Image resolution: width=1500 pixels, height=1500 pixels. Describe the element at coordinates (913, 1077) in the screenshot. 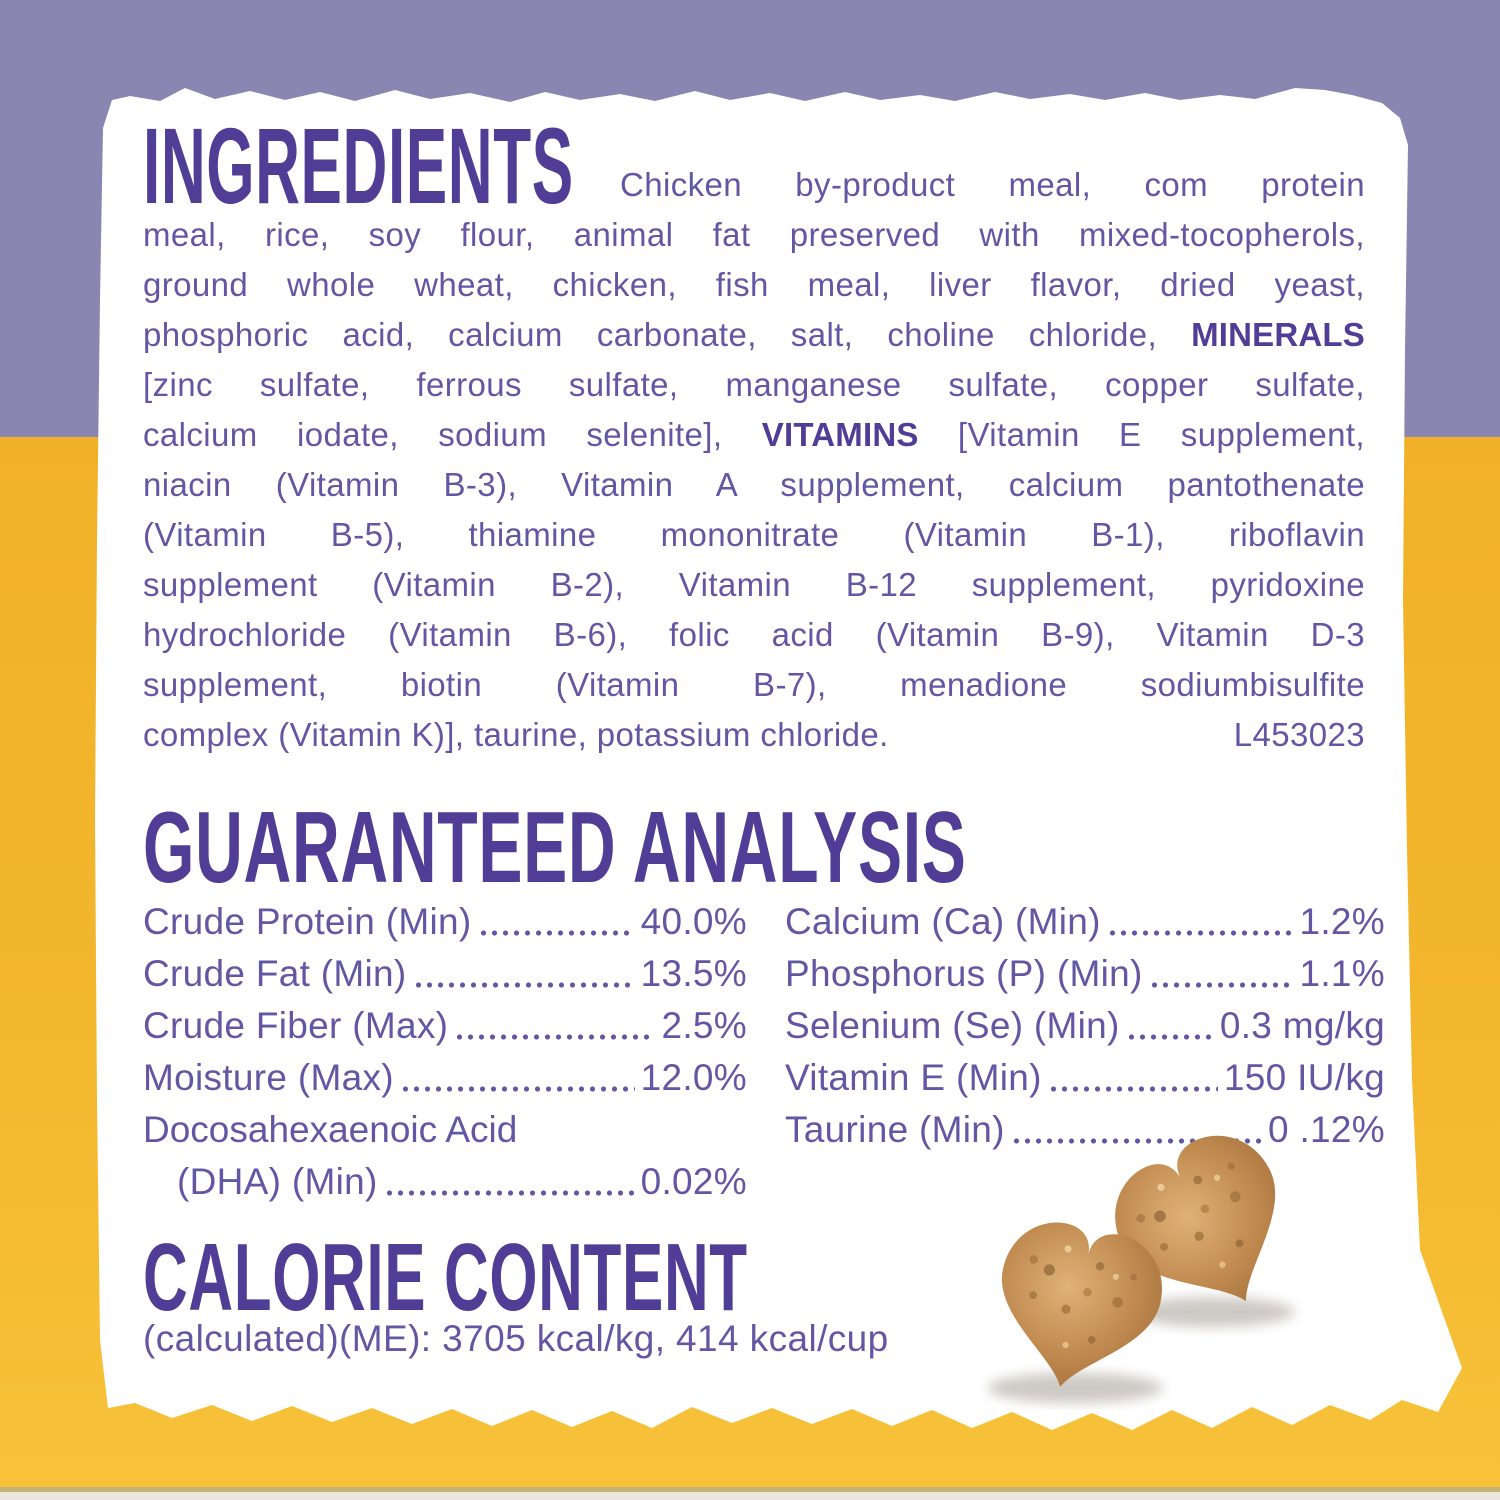

I see `analysis-nutrient-label: Vitamin E (Min)` at that location.